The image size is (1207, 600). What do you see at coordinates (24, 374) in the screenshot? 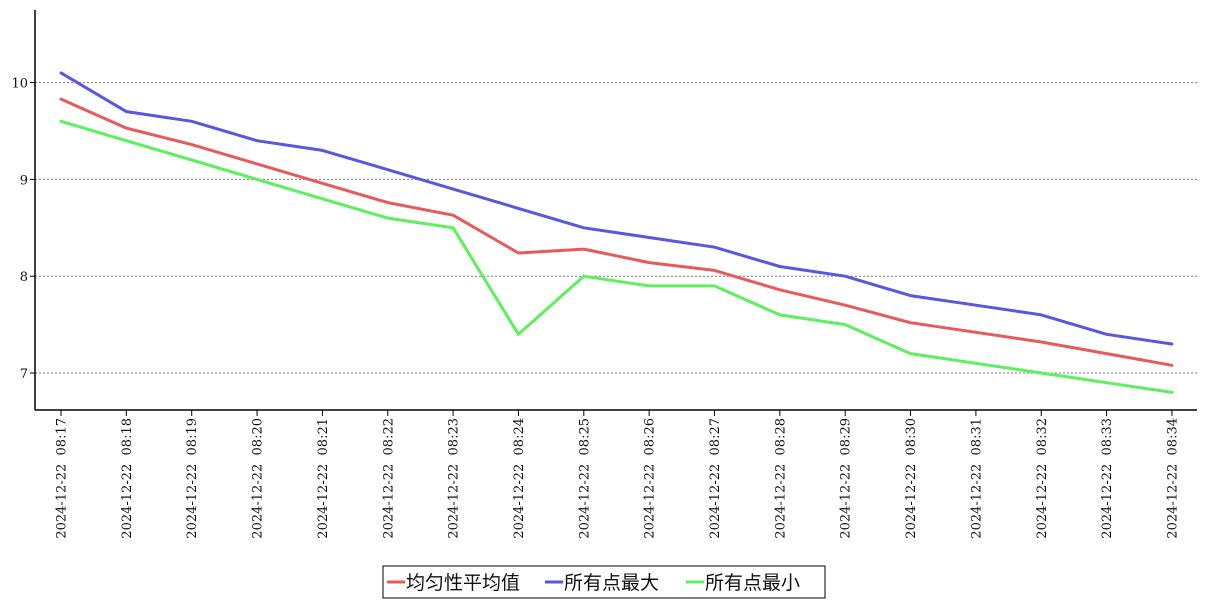
I see `y-tick-label: 7` at bounding box center [24, 374].